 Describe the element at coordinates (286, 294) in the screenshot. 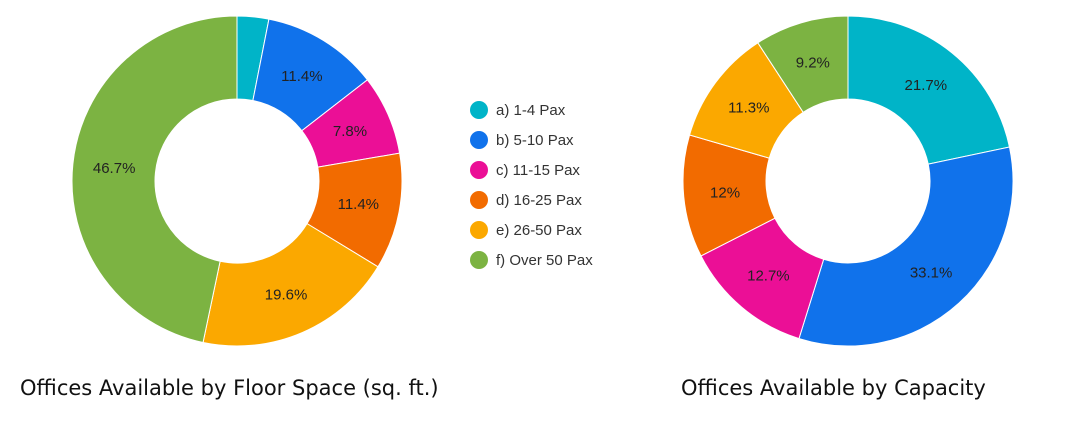

I see `slice-data-label: 19.6%` at that location.